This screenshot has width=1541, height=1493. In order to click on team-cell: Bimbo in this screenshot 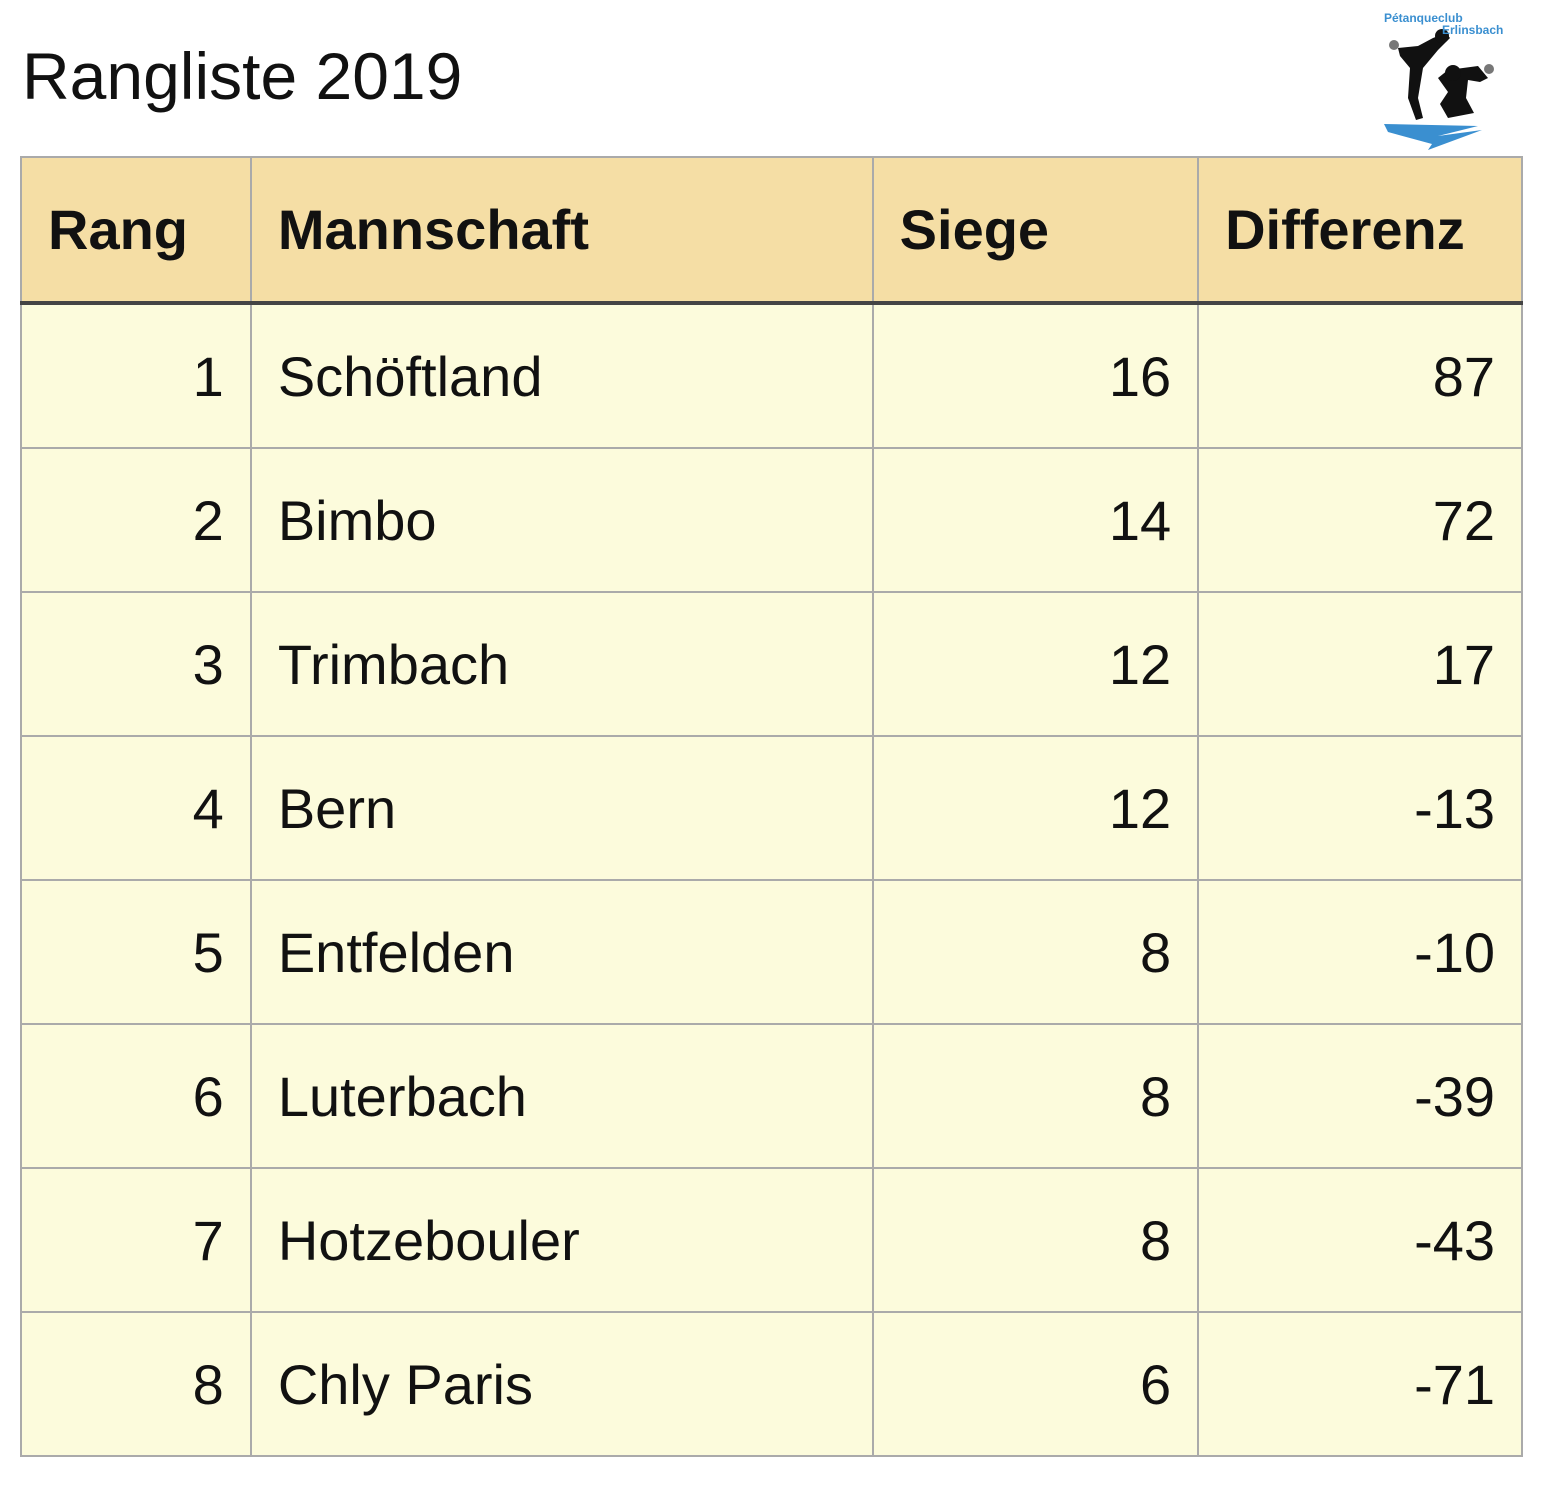, I will do `click(561, 520)`.